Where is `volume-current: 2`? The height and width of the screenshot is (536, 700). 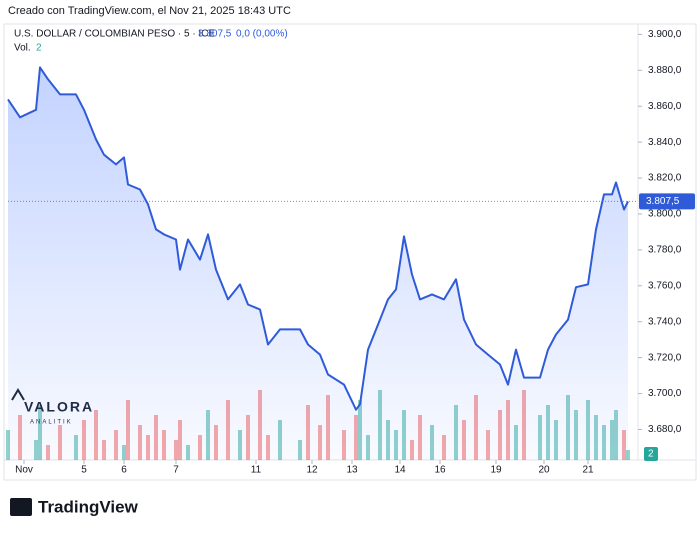
volume-current: 2 is located at coordinates (39, 48).